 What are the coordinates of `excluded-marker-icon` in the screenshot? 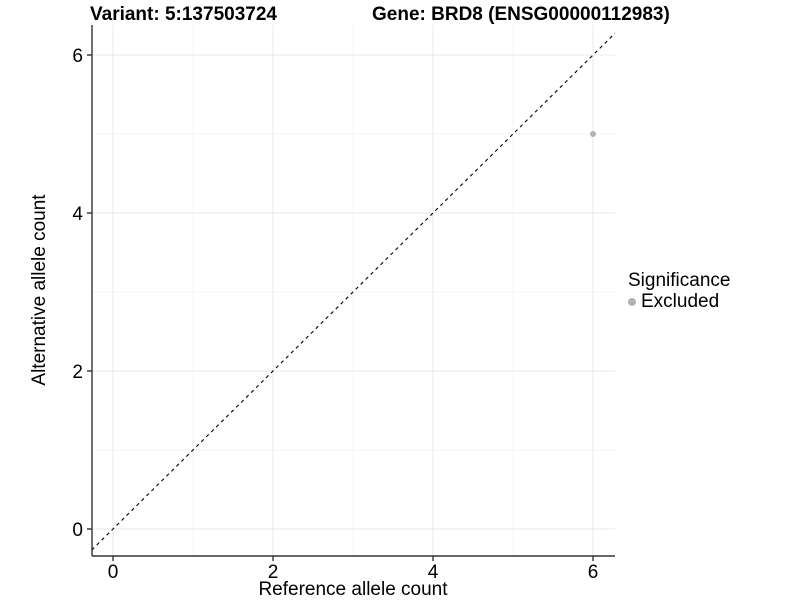 It's located at (632, 302).